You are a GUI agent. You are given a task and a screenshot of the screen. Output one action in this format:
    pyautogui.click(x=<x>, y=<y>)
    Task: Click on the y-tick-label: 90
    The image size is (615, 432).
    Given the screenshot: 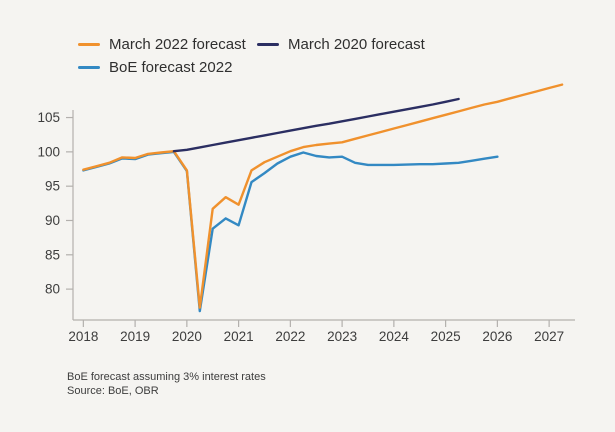 What is the action you would take?
    pyautogui.click(x=52, y=220)
    